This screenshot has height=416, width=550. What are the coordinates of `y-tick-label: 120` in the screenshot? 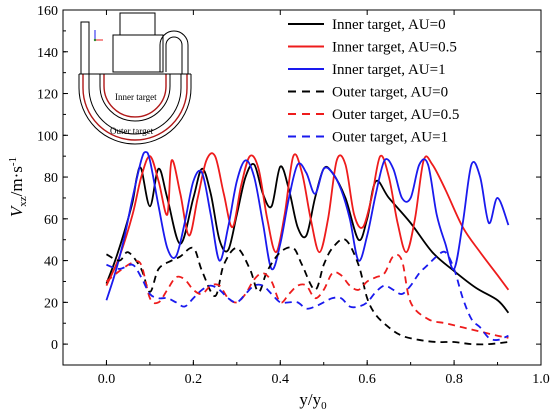 It's located at (47, 95).